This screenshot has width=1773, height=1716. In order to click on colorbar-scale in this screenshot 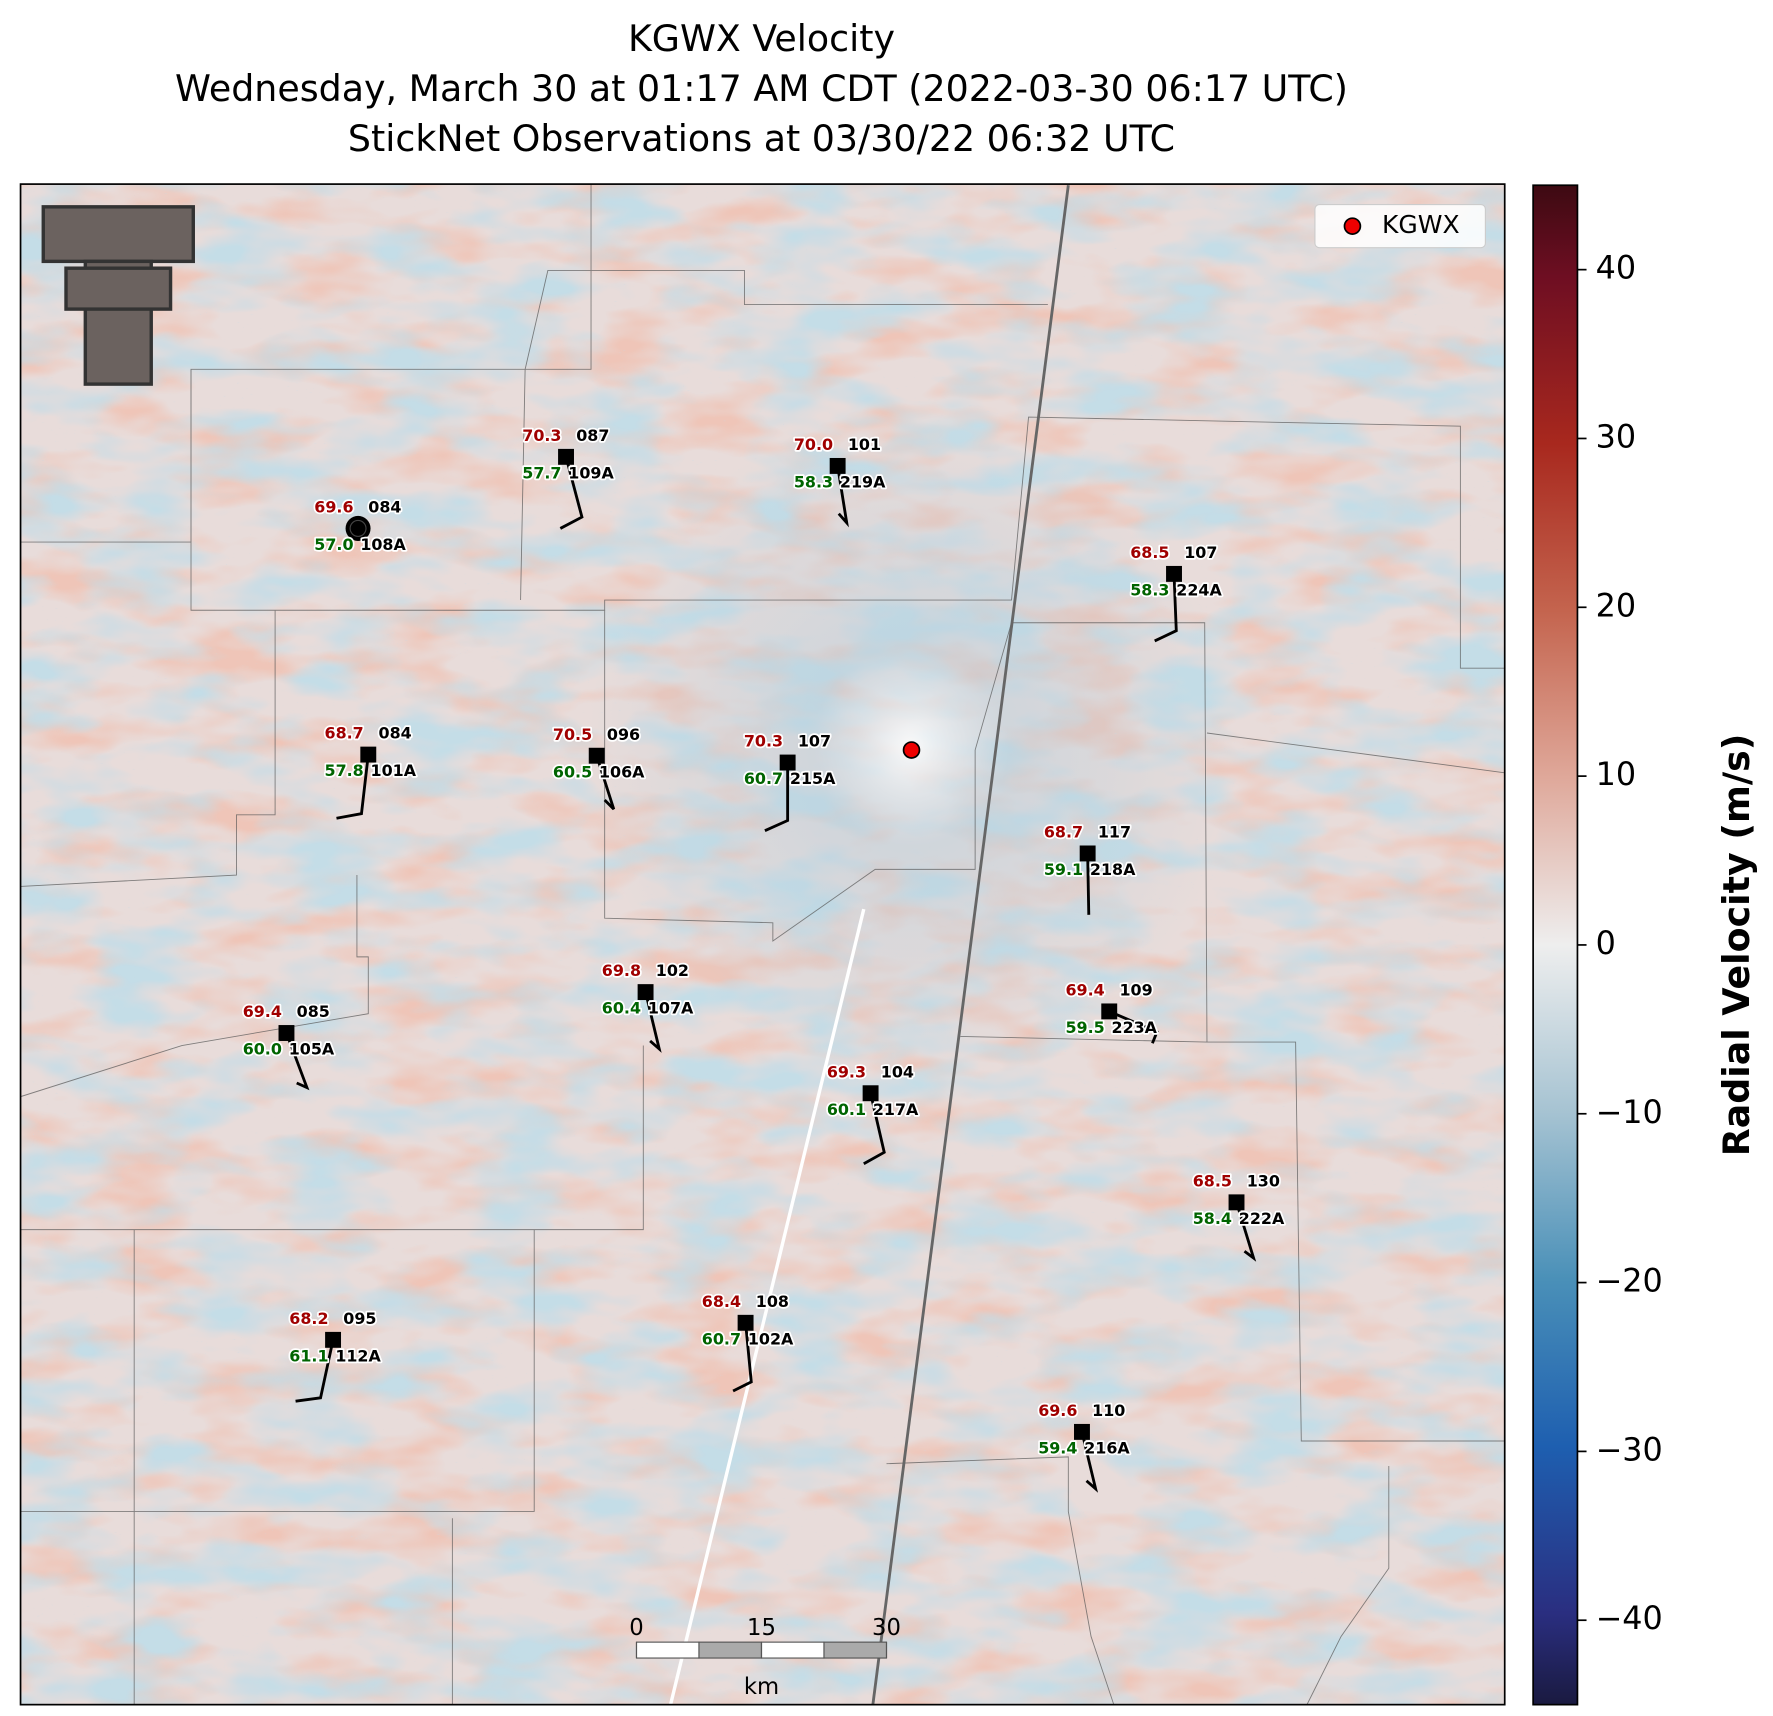, I will do `click(1555, 945)`.